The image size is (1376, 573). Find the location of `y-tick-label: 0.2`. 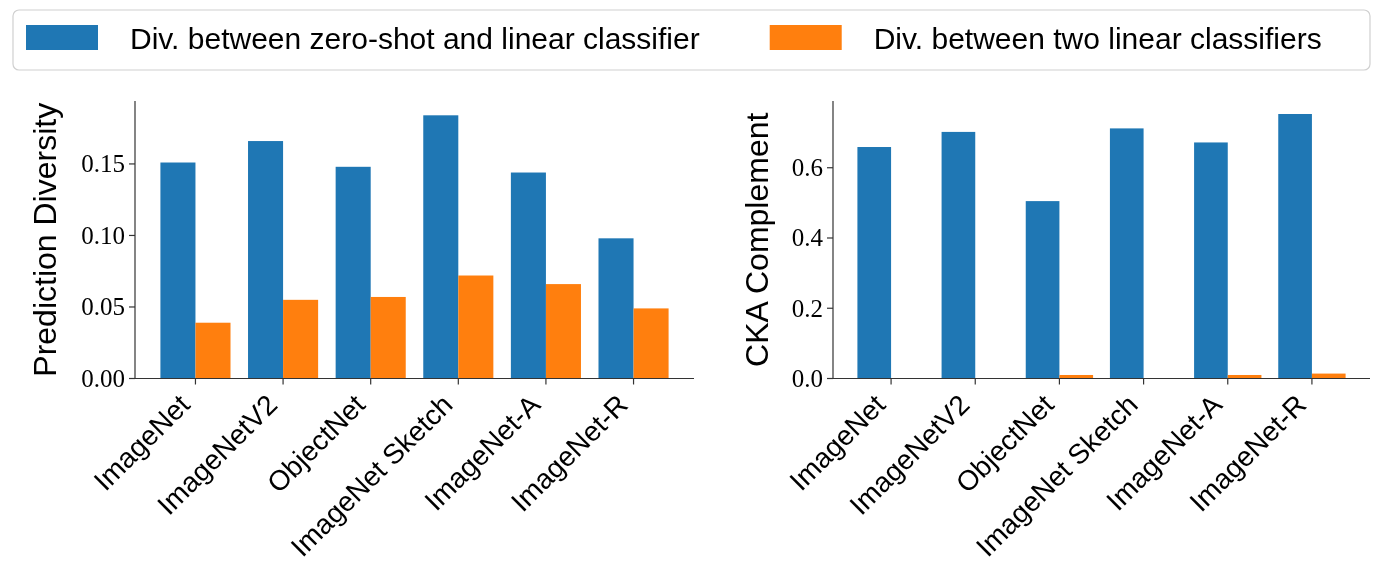

y-tick-label: 0.2 is located at coordinates (807, 308).